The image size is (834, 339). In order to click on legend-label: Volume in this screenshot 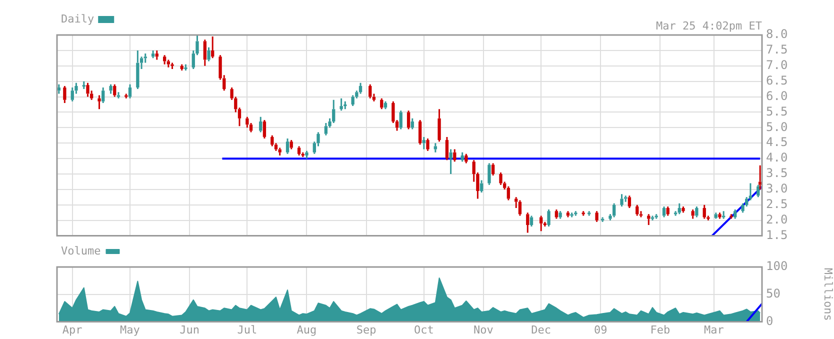, I will do `click(80, 251)`.